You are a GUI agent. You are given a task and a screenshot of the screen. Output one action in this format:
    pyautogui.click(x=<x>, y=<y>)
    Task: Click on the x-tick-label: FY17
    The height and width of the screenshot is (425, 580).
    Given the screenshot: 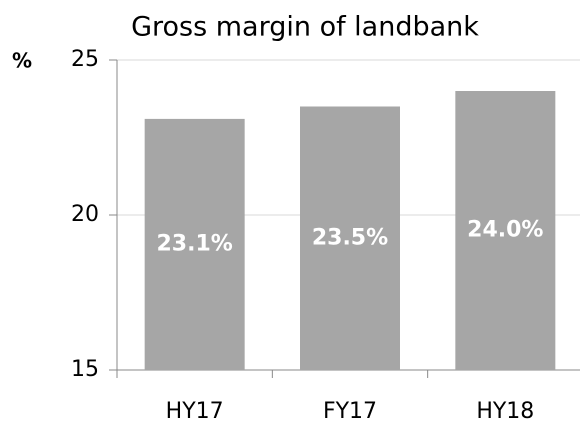 What is the action you would take?
    pyautogui.click(x=350, y=411)
    